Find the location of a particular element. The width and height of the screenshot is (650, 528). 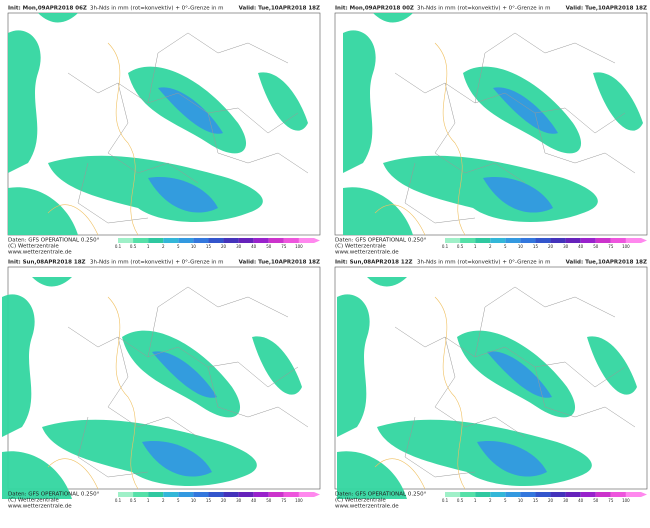

init-label: Init: Sun,08APR2018 18Z is located at coordinates (47, 263).